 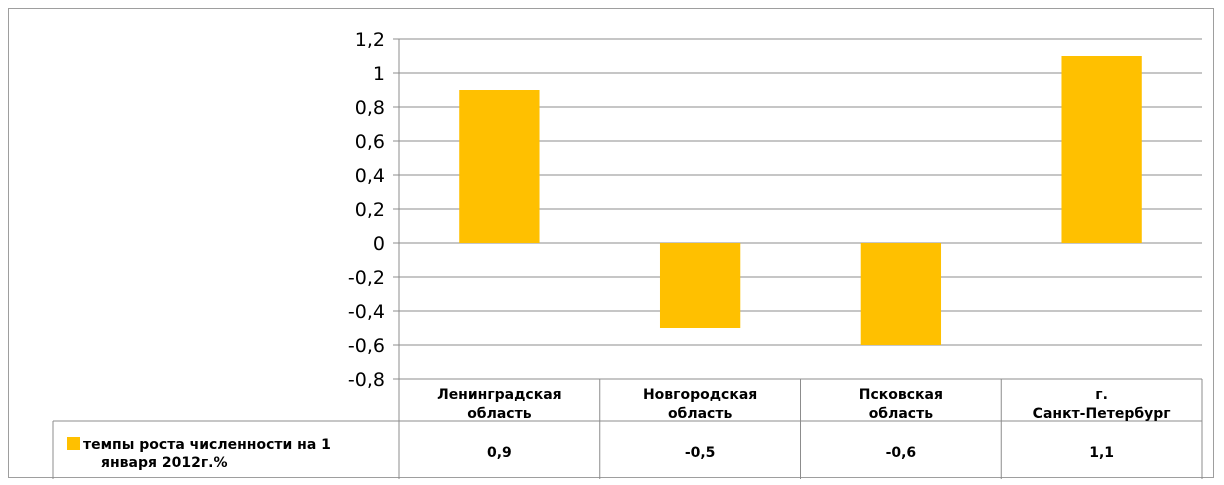 I want to click on data-value-label: 0,9, so click(x=499, y=453).